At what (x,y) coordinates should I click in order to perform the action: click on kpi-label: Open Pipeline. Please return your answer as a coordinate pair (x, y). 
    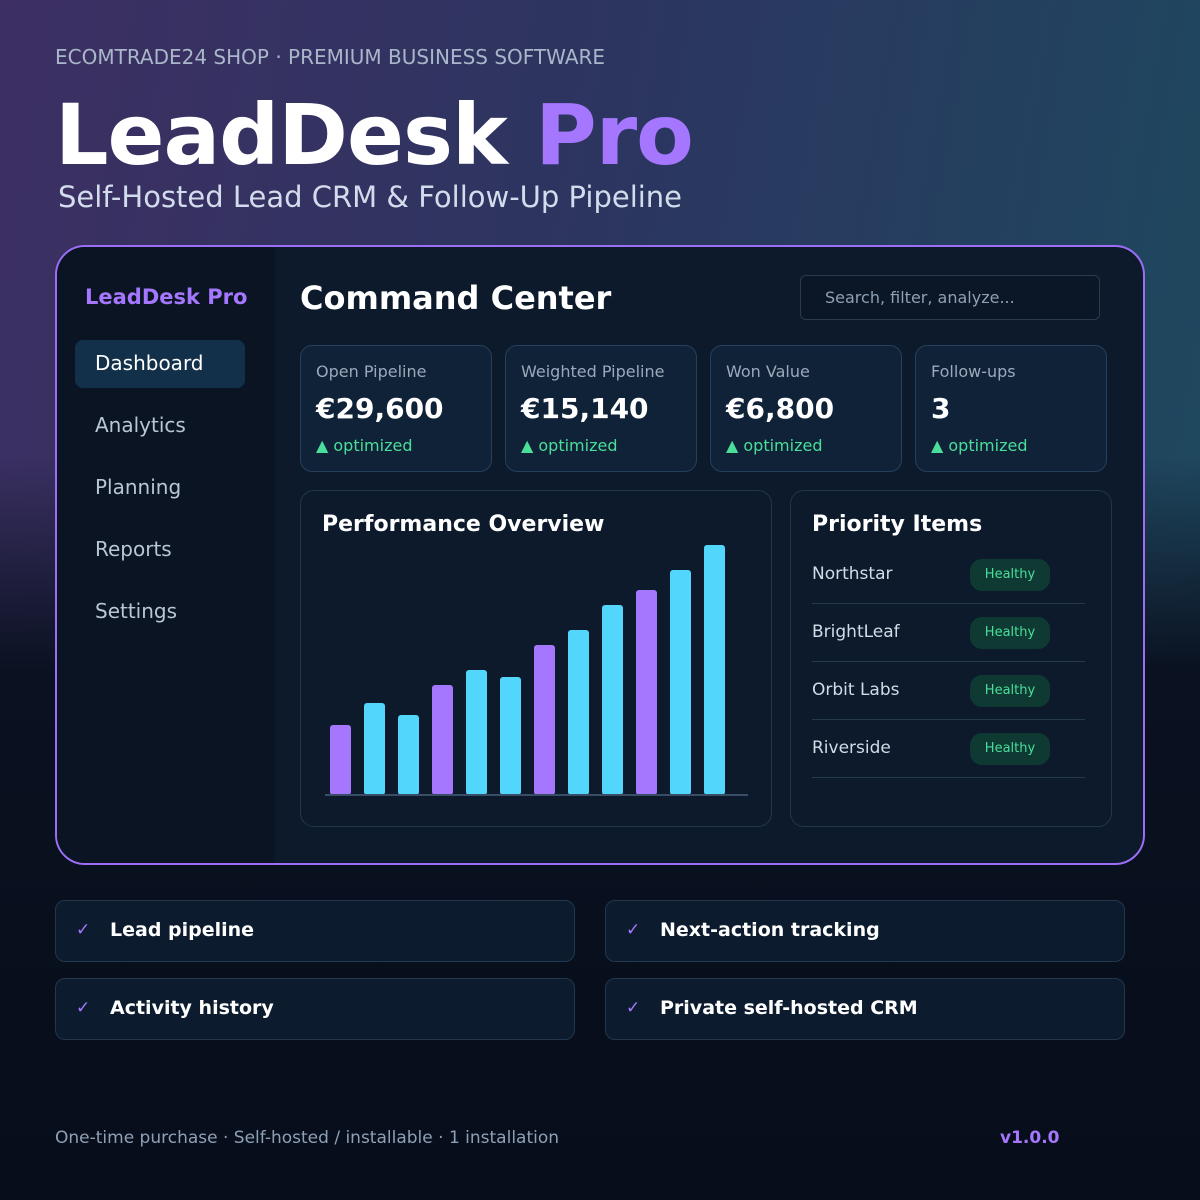
    Looking at the image, I should click on (371, 371).